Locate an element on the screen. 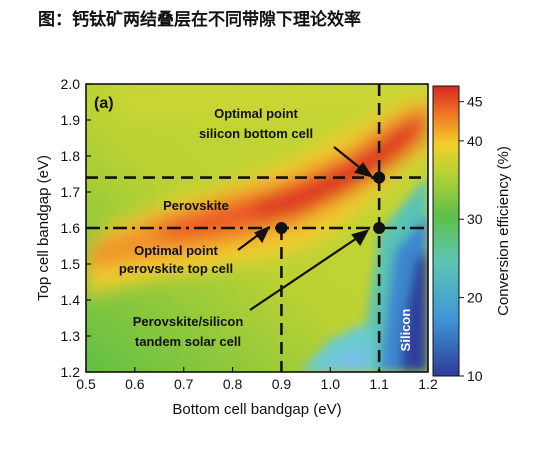 The image size is (534, 451). arrow-tandem-shaft is located at coordinates (305, 273).